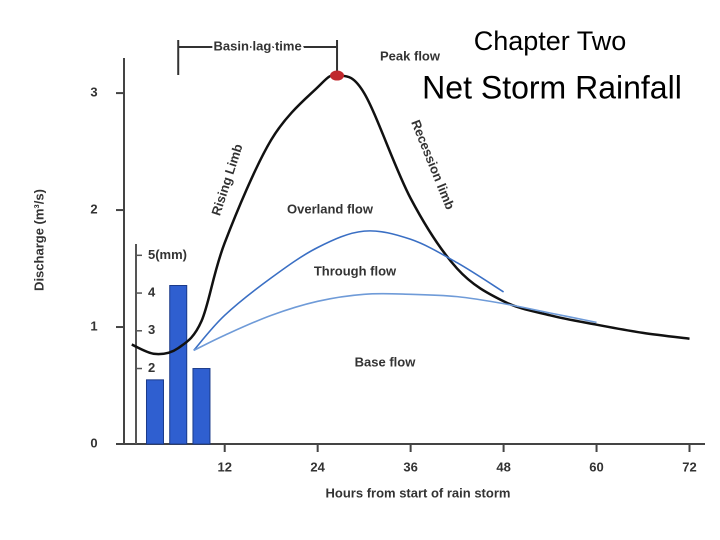 This screenshot has height=540, width=720. Describe the element at coordinates (330, 208) in the screenshot. I see `series-label: Overland flow` at that location.